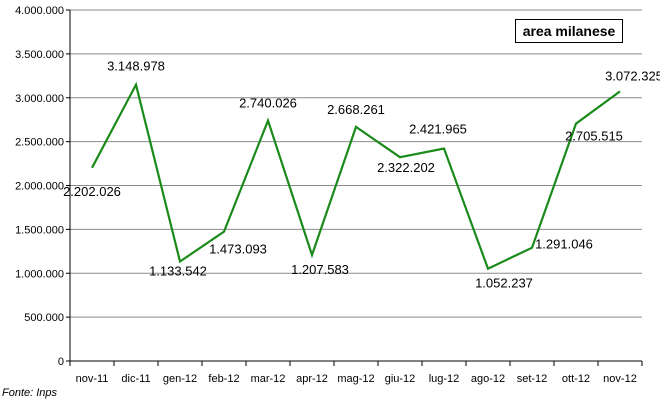  What do you see at coordinates (39, 143) in the screenshot?
I see `y-tick-label: 2.500.000` at bounding box center [39, 143].